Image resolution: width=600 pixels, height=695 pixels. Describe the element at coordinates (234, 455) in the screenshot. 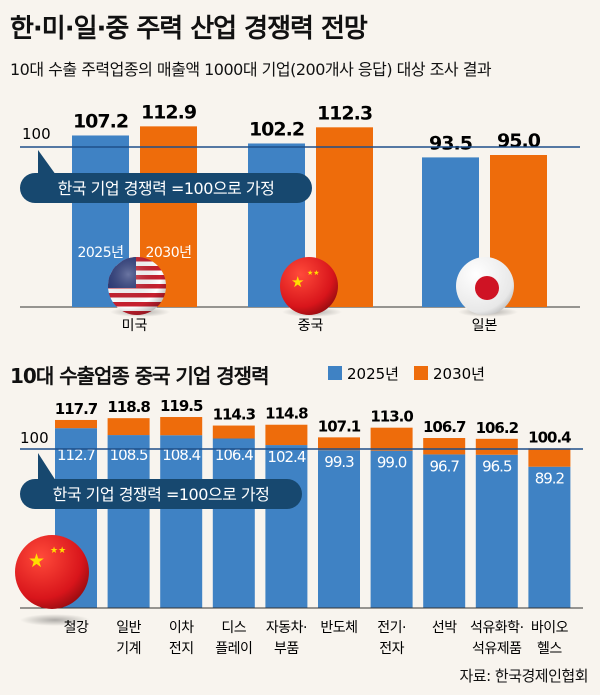

I see `value-label-2025: 106.4` at that location.